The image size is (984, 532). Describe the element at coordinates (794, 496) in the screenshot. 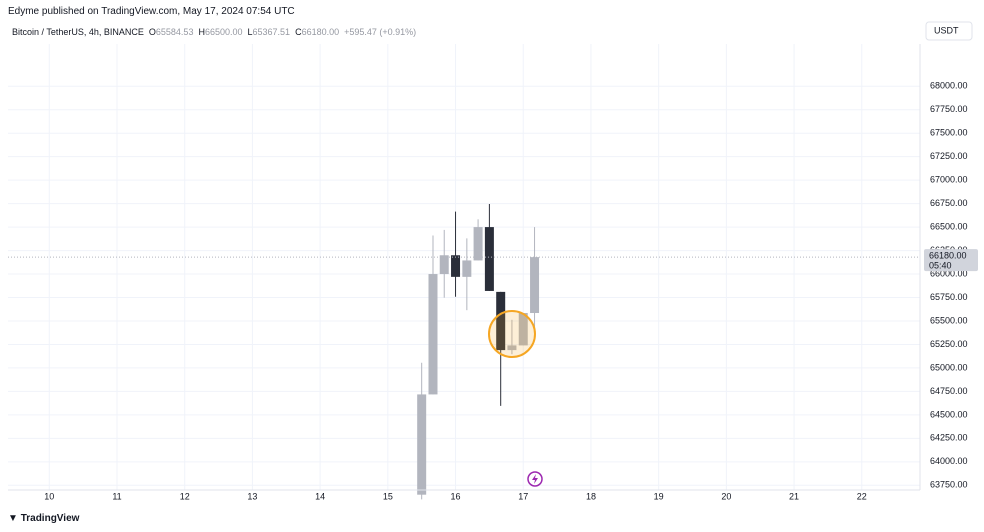

I see `x-tick-label: 21` at that location.